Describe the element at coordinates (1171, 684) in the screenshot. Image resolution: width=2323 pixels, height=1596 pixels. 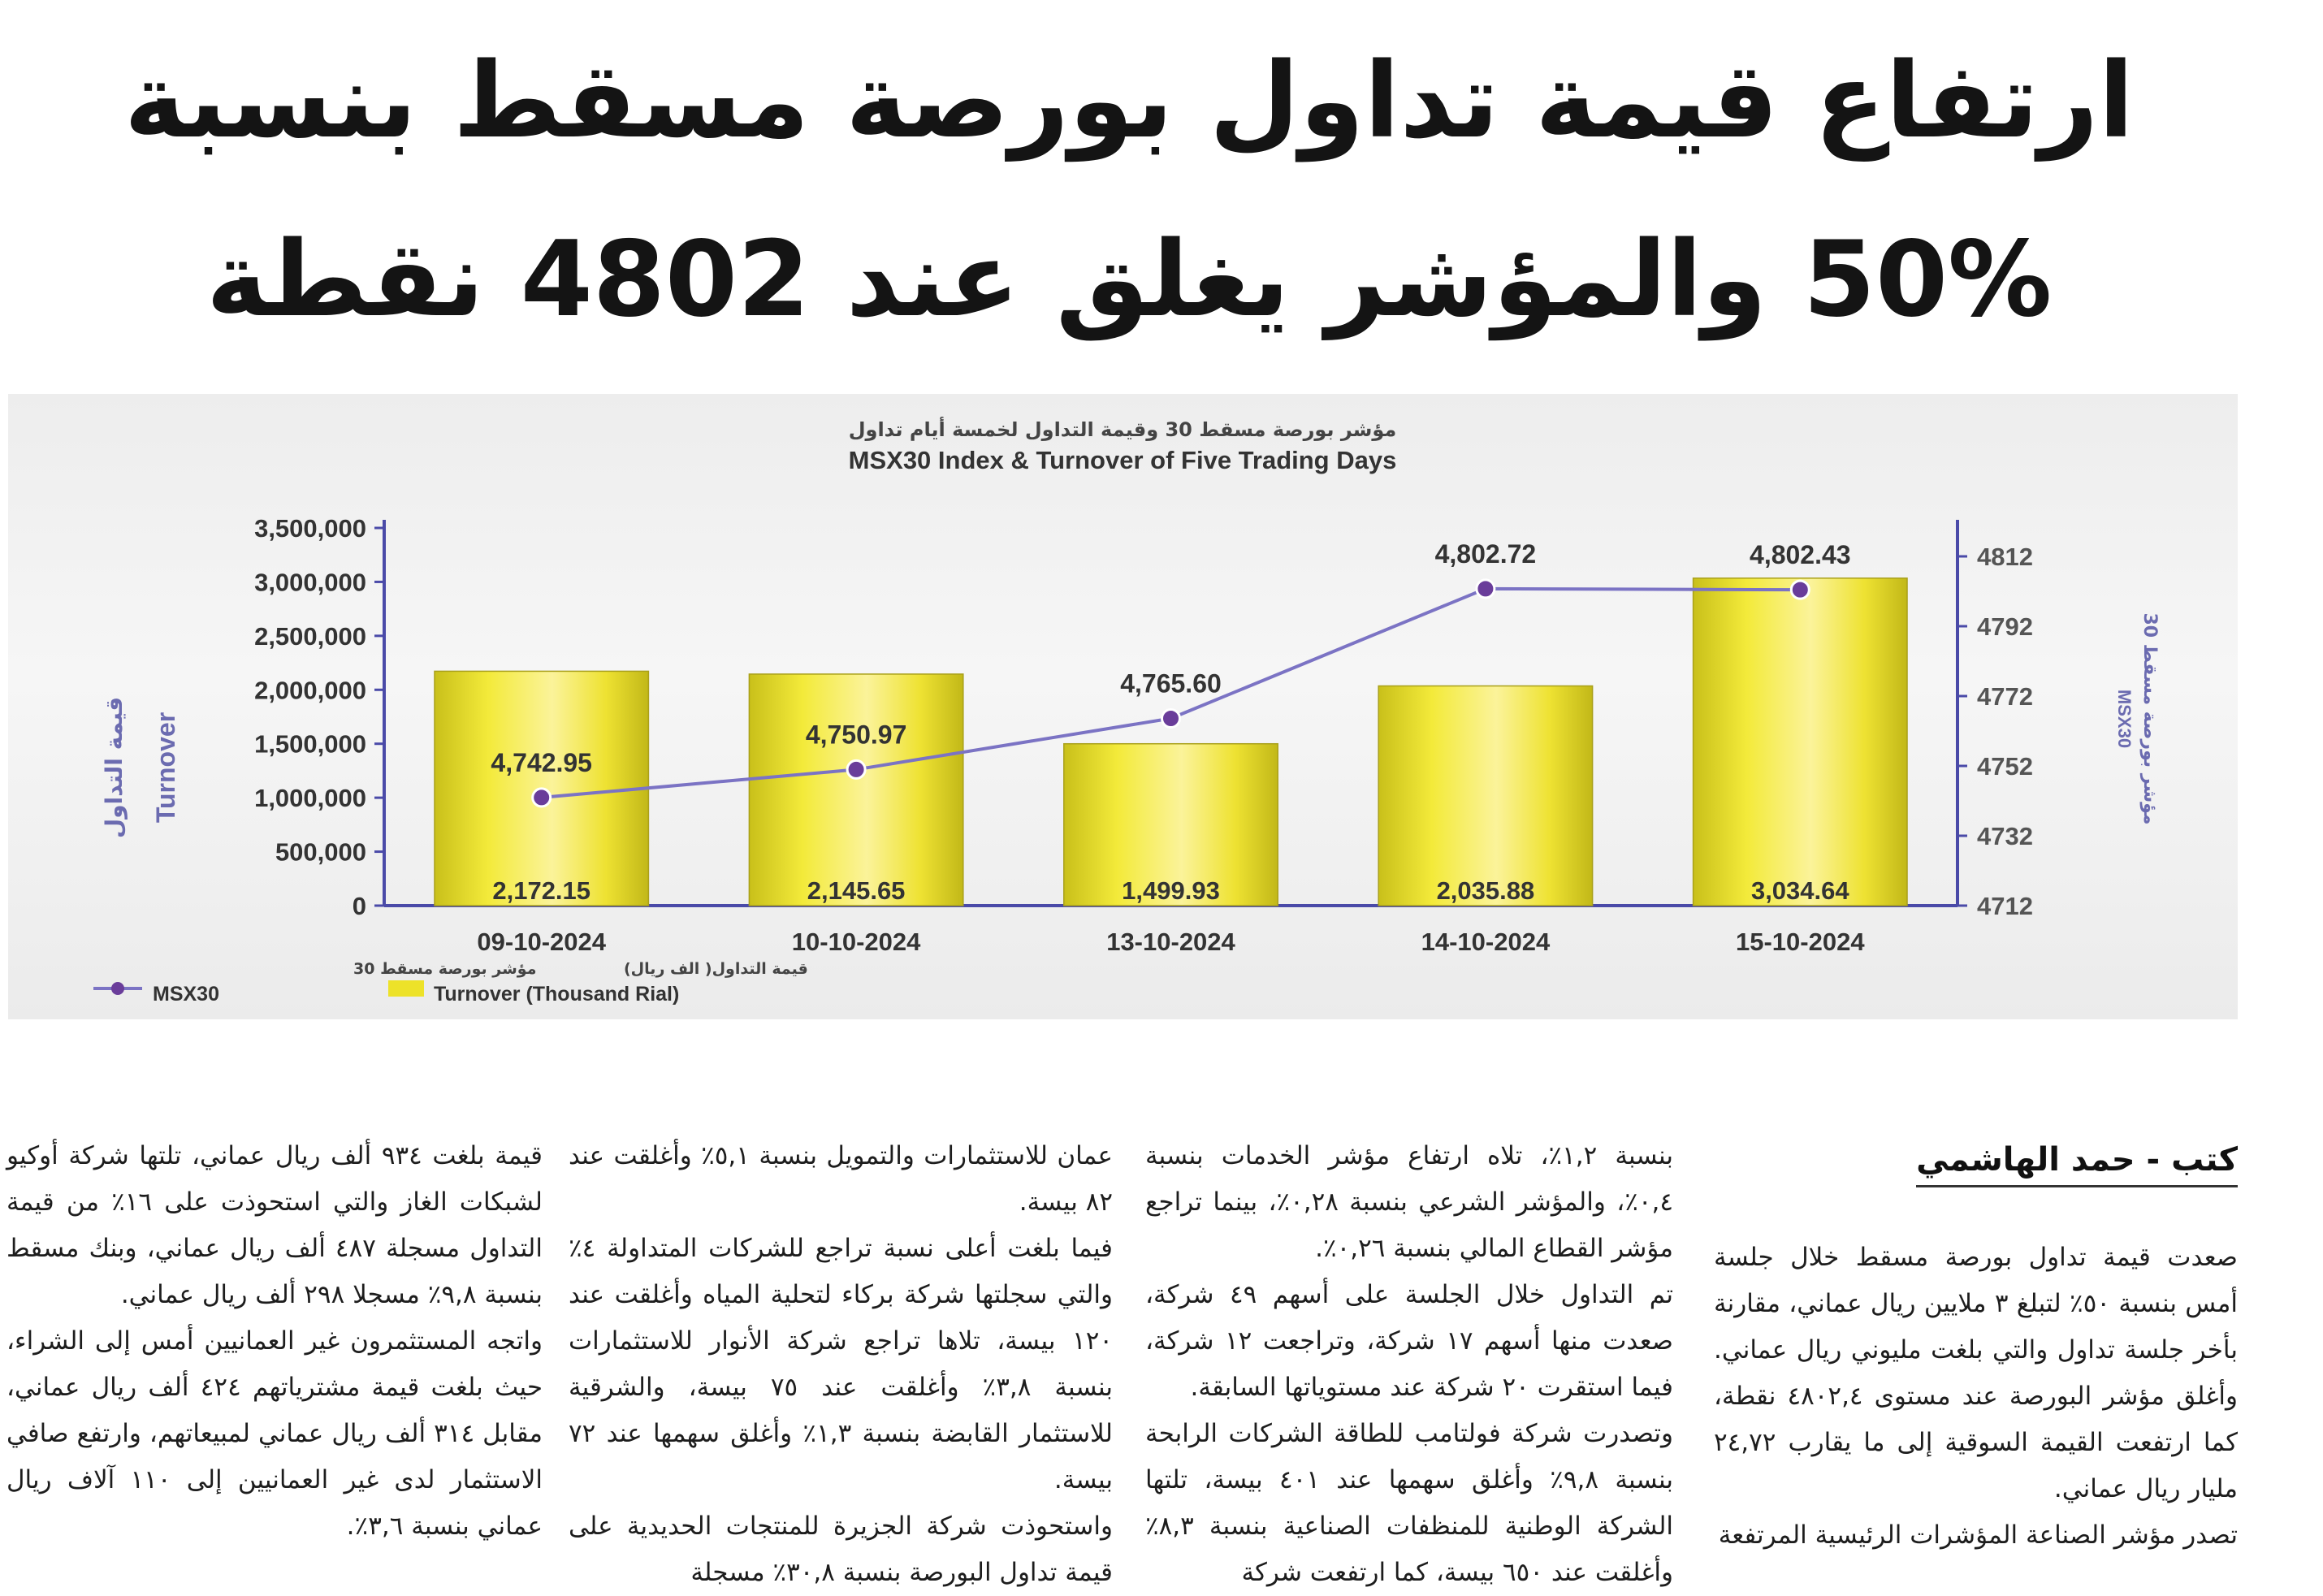
I see `msx30-data-label: 4,765.60` at that location.